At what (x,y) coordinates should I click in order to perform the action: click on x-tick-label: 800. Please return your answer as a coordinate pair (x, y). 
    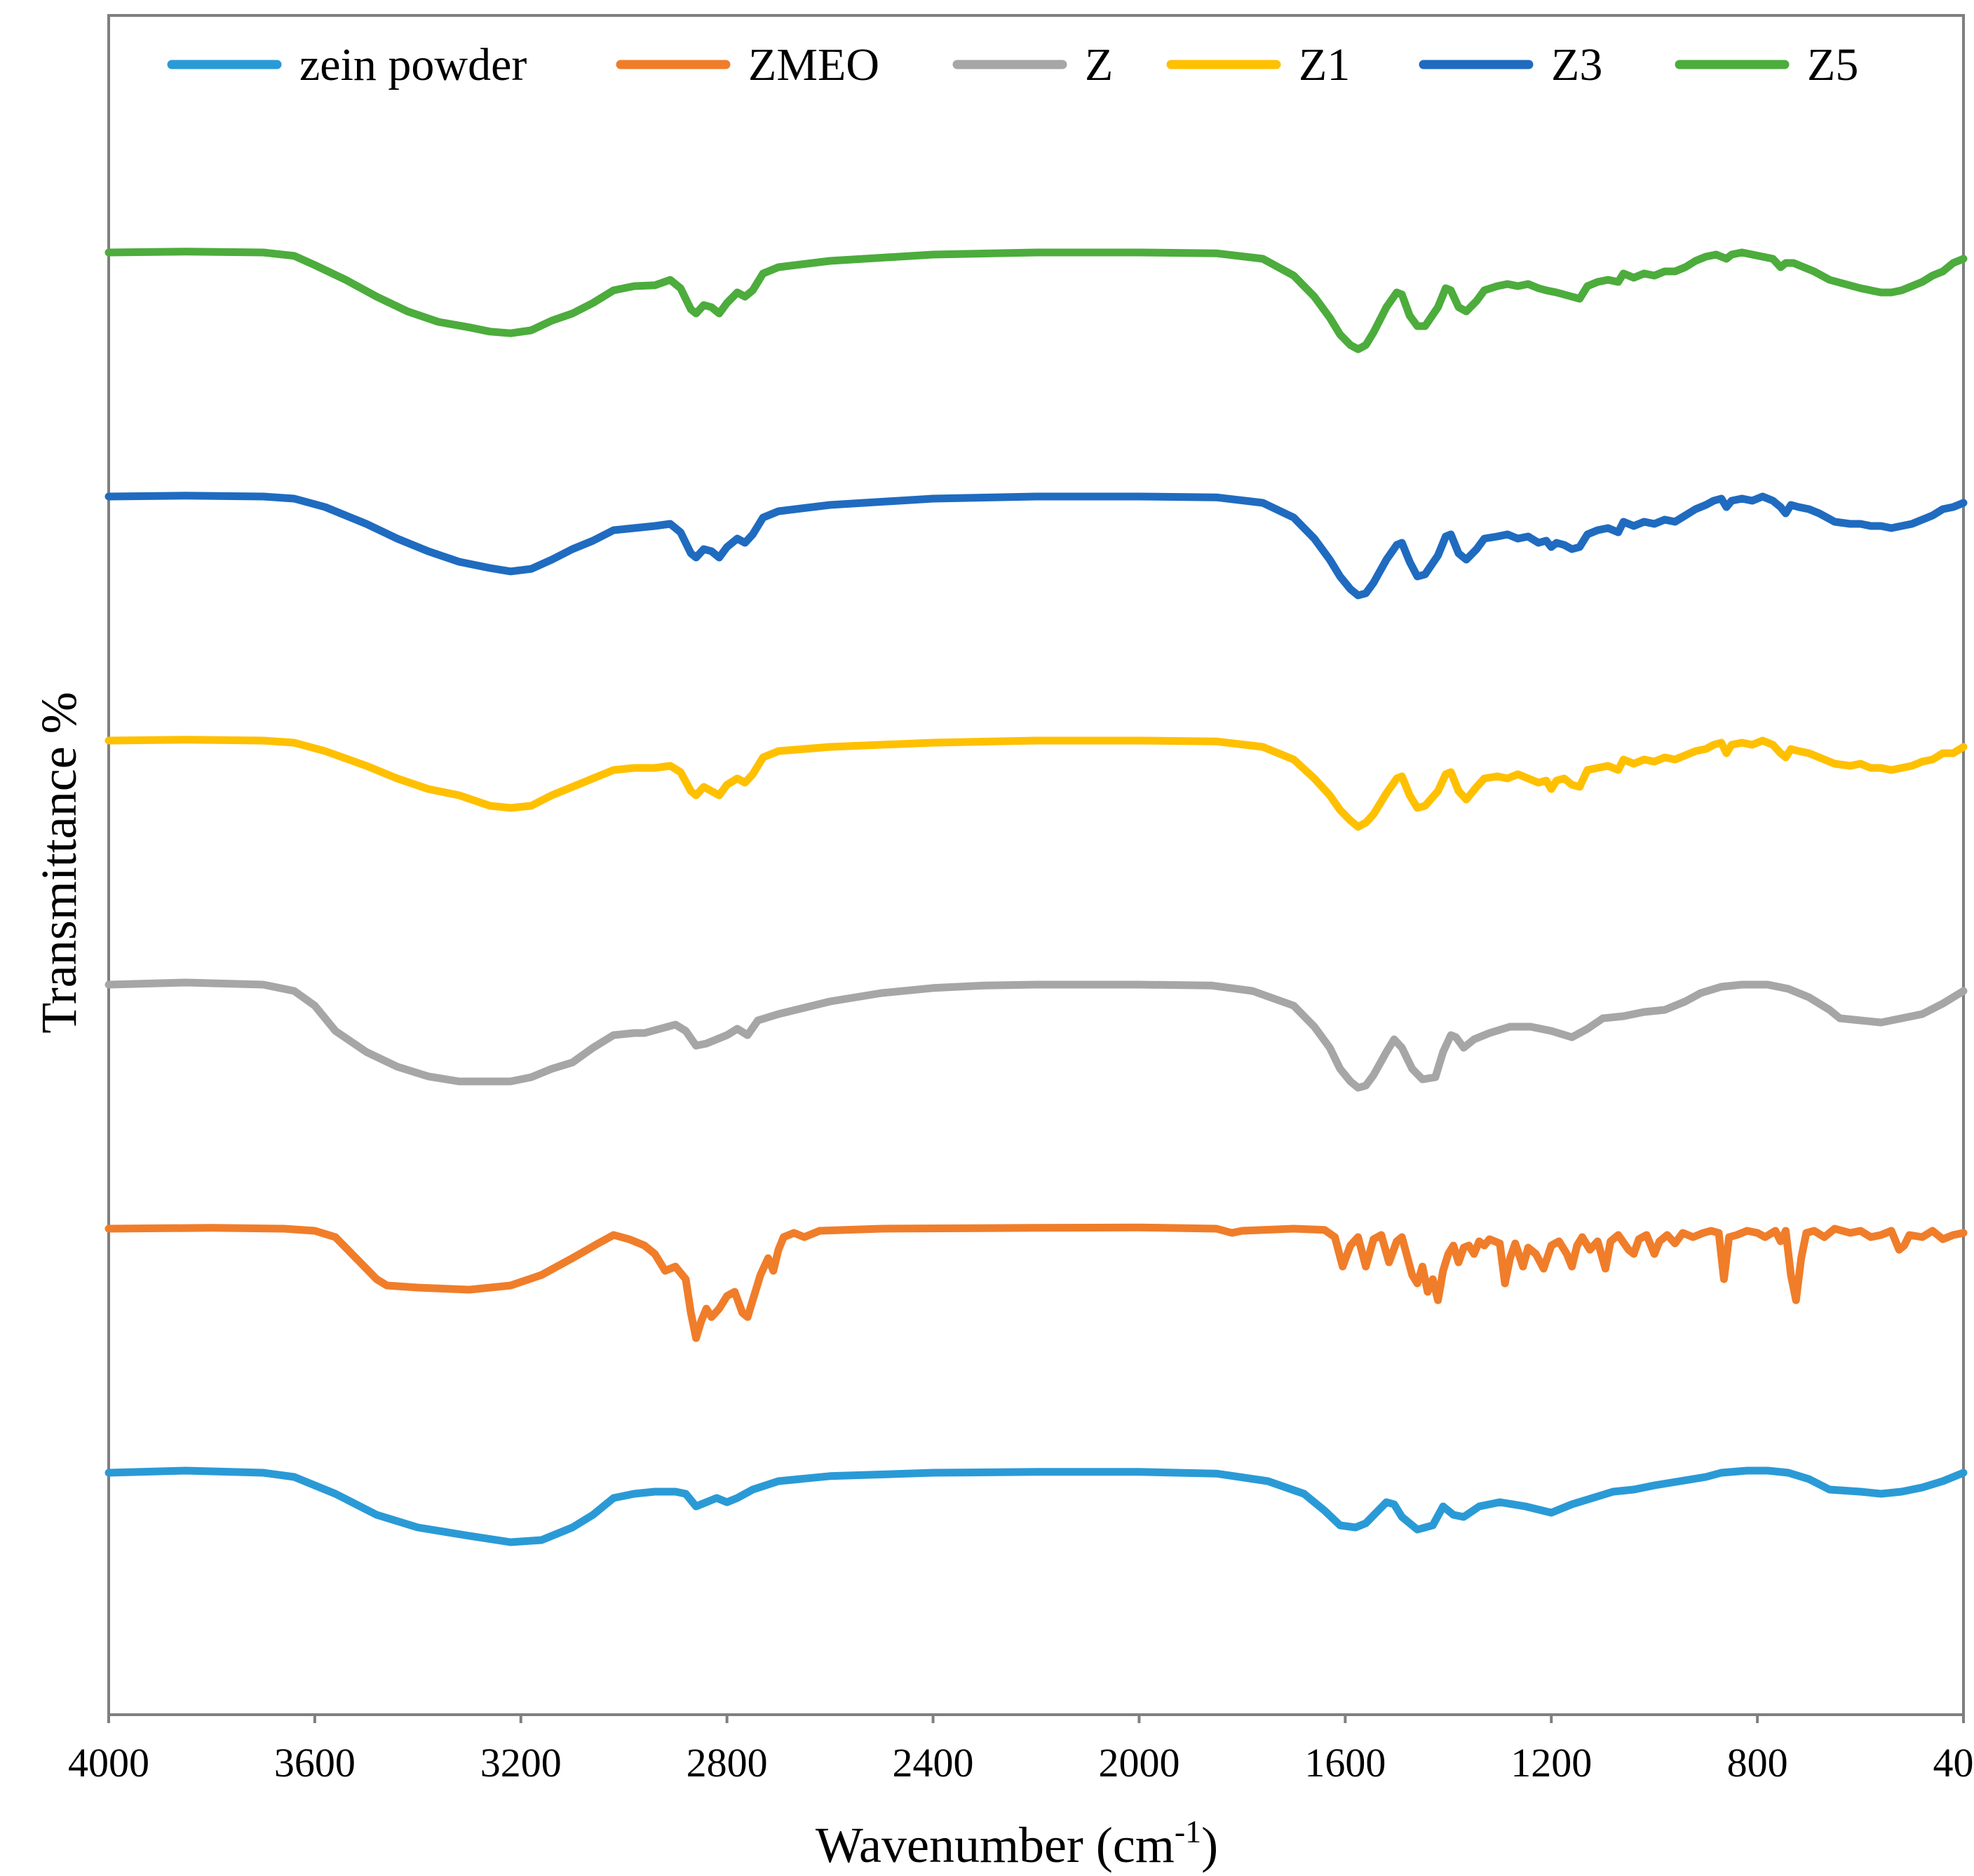
    Looking at the image, I should click on (1757, 1763).